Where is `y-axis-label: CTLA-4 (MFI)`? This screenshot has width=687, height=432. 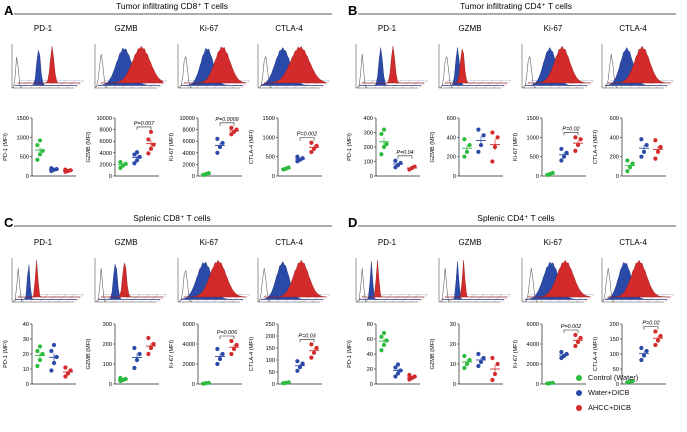
y-axis-label: CTLA-4 (MFI) is located at coordinates (252, 354).